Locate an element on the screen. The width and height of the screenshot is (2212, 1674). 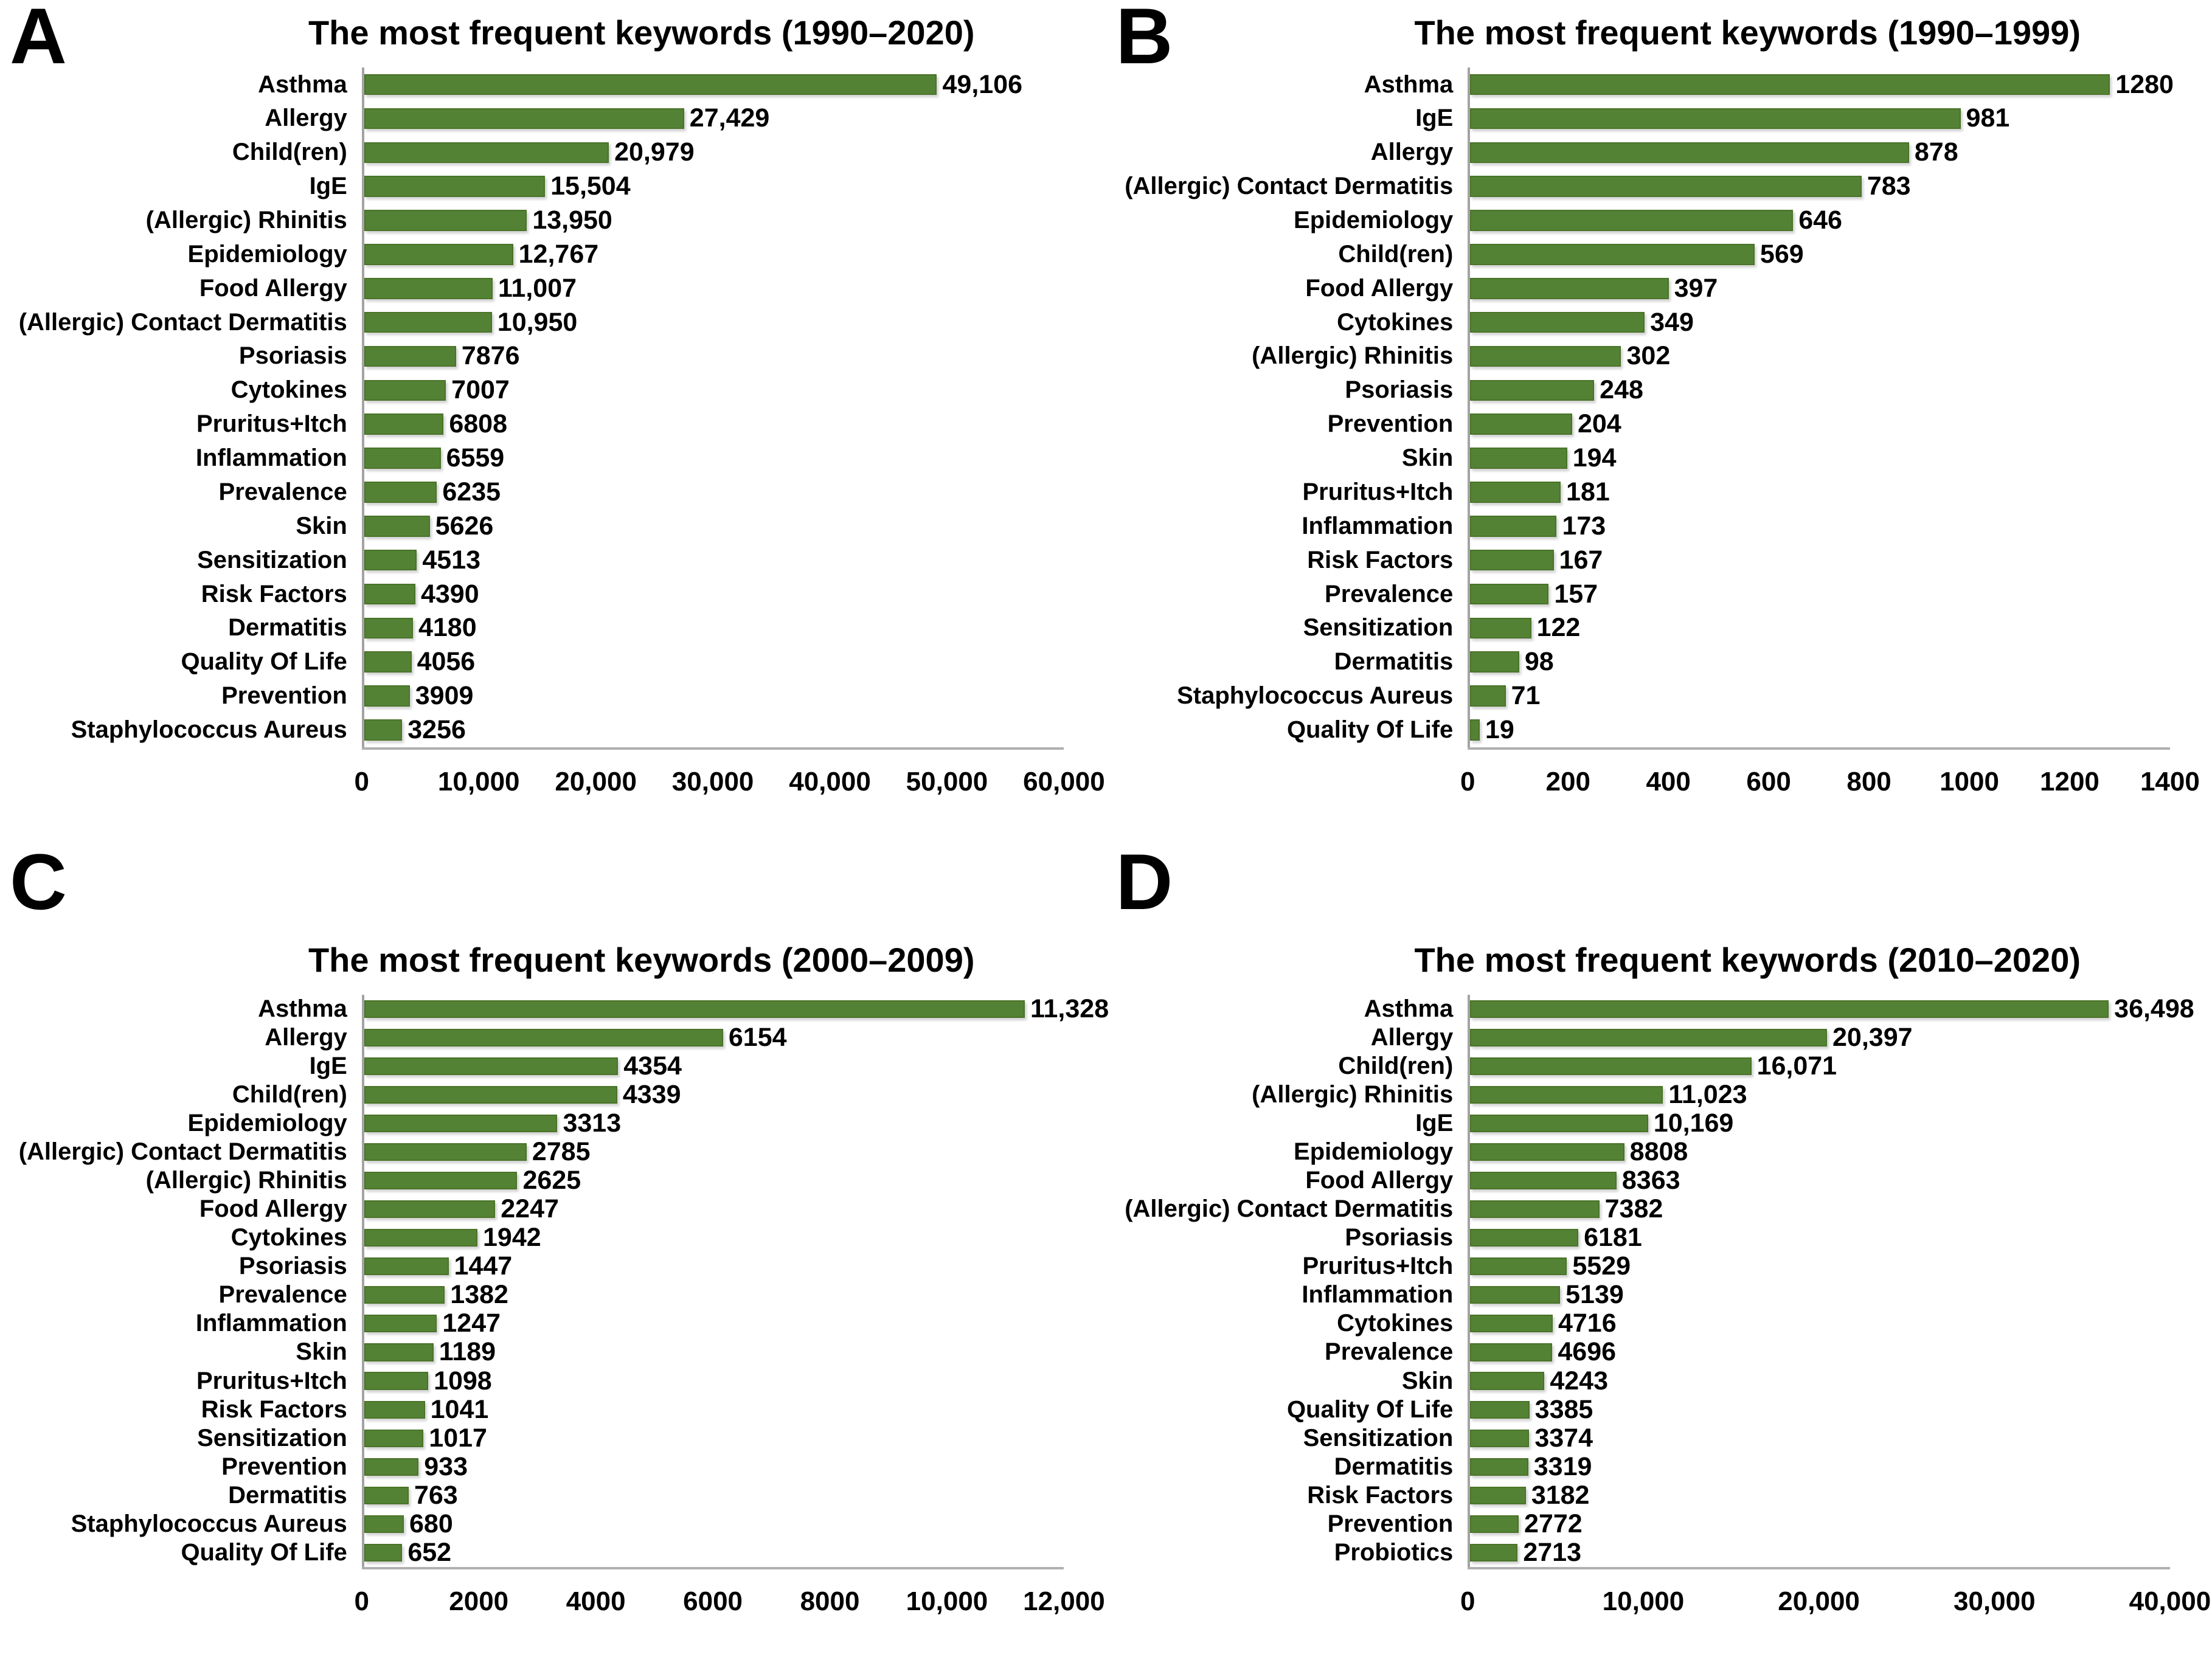
bar-row: 6559 is located at coordinates (714, 458).